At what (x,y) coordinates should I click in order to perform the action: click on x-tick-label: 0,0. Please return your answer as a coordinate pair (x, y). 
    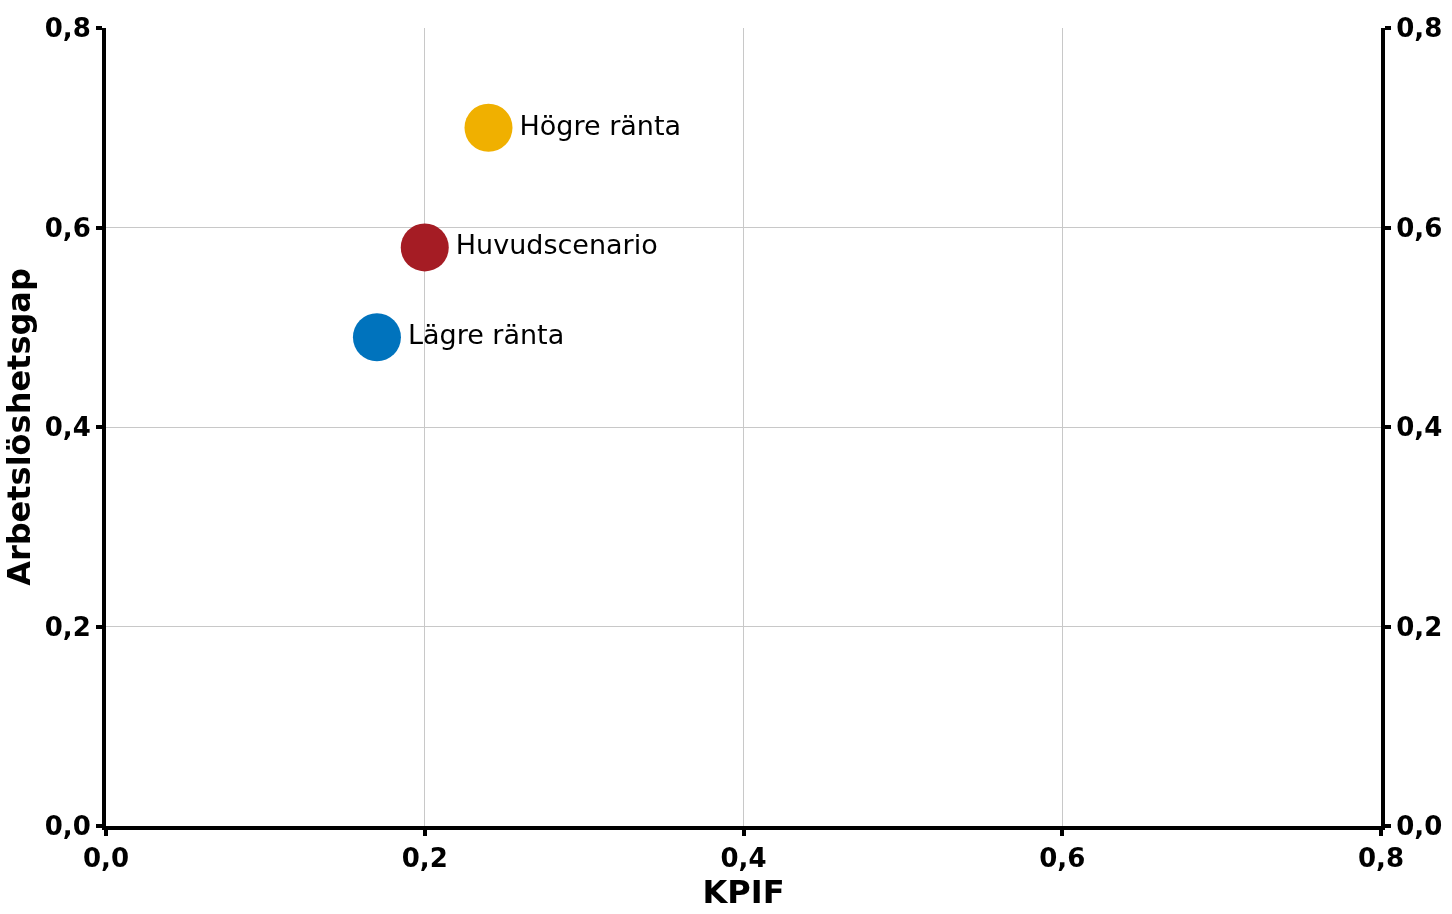
    Looking at the image, I should click on (106, 858).